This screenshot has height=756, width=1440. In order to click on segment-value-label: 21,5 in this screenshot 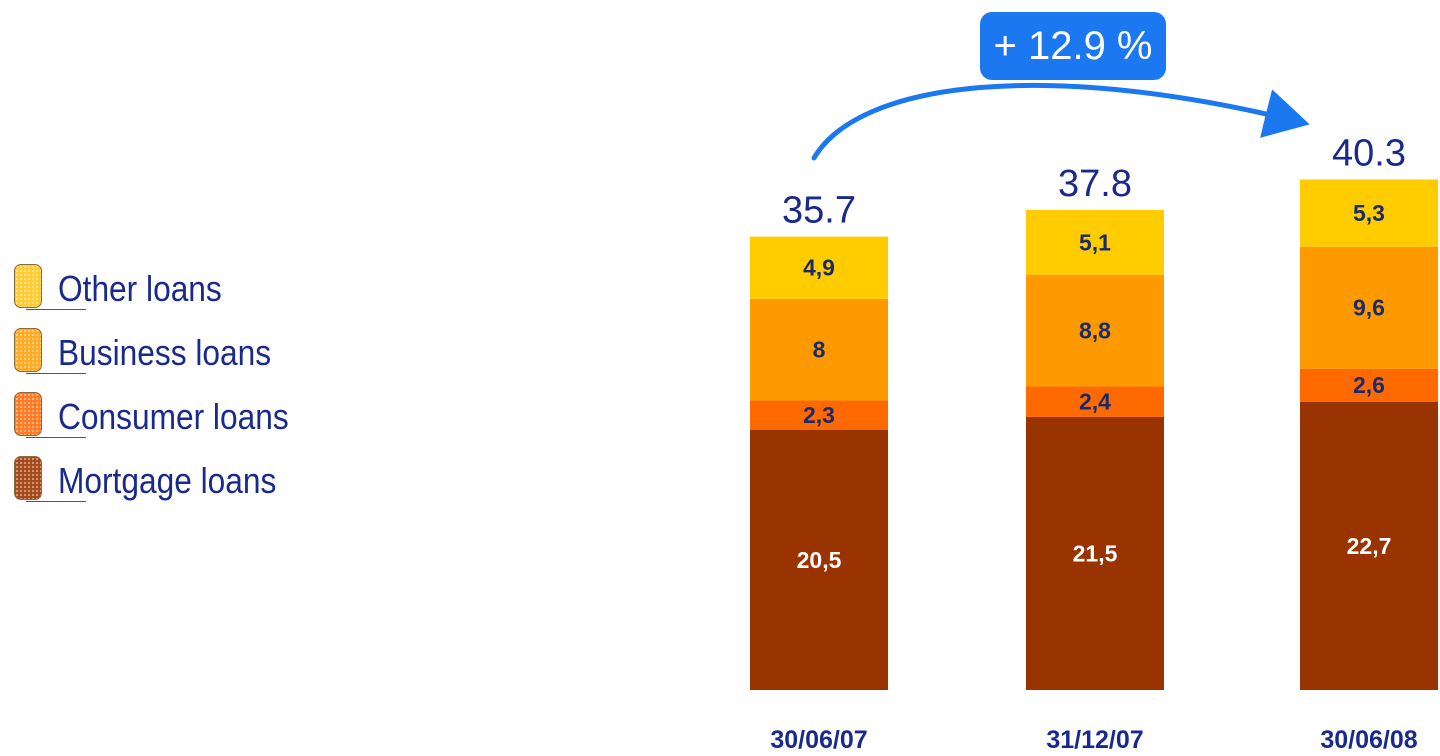, I will do `click(1095, 553)`.